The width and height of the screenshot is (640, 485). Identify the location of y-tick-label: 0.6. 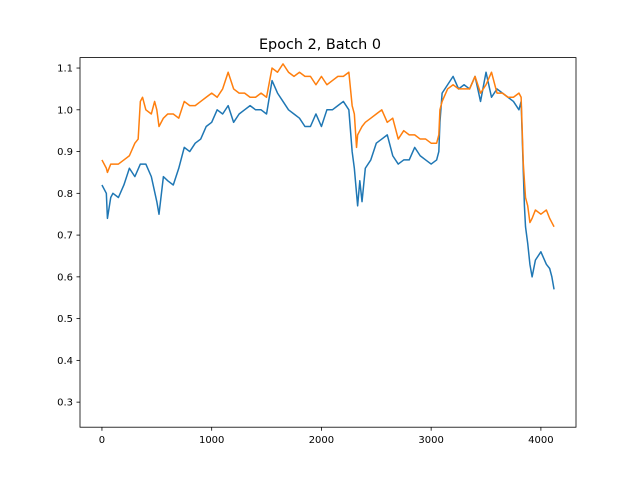
(65, 277).